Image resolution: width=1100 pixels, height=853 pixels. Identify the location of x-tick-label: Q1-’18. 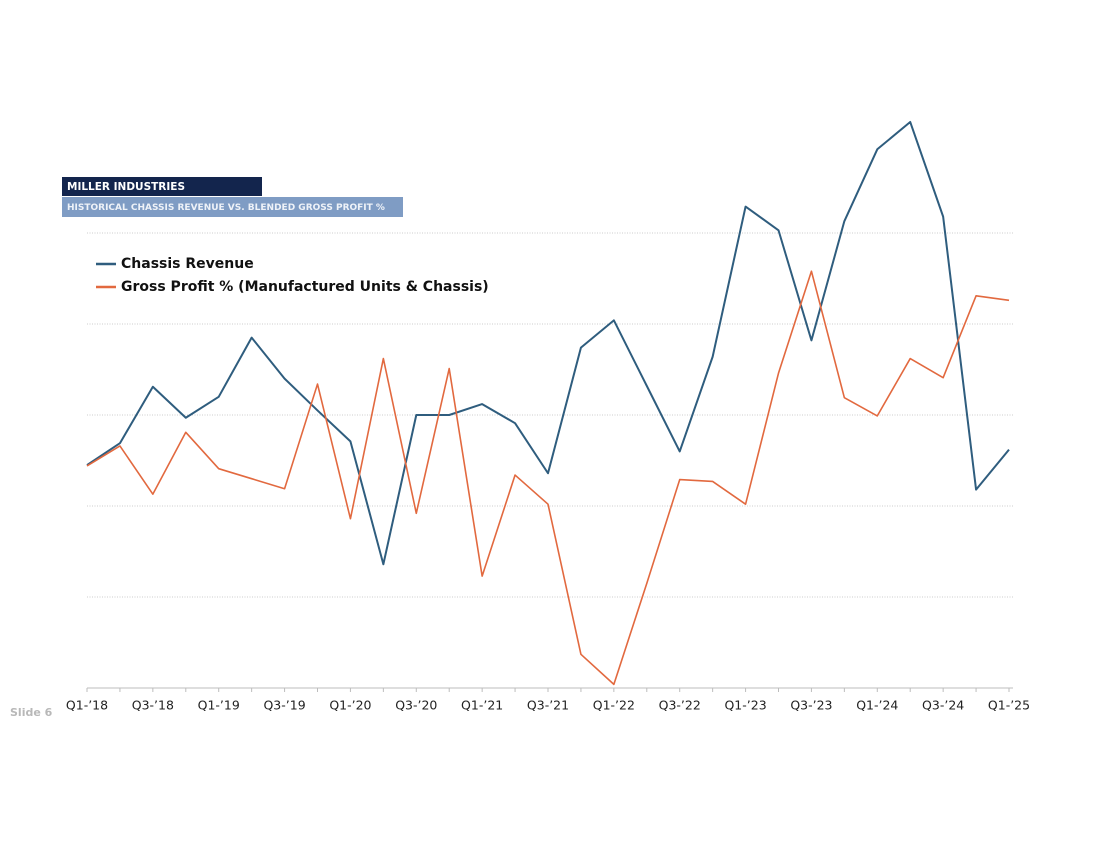
(87, 705).